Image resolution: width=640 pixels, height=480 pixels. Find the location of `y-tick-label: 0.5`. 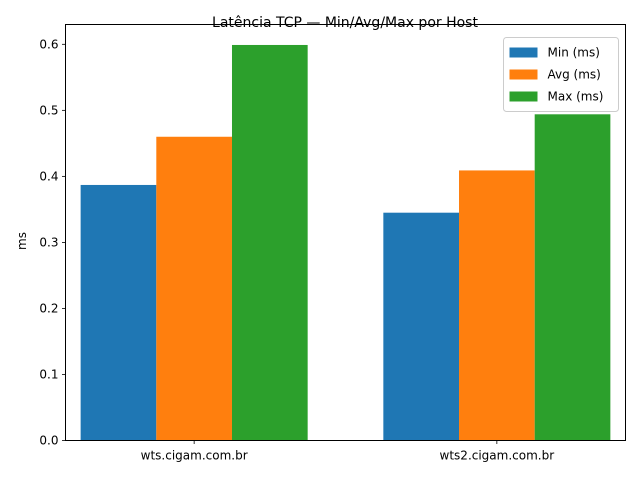

y-tick-label: 0.5 is located at coordinates (48, 110).